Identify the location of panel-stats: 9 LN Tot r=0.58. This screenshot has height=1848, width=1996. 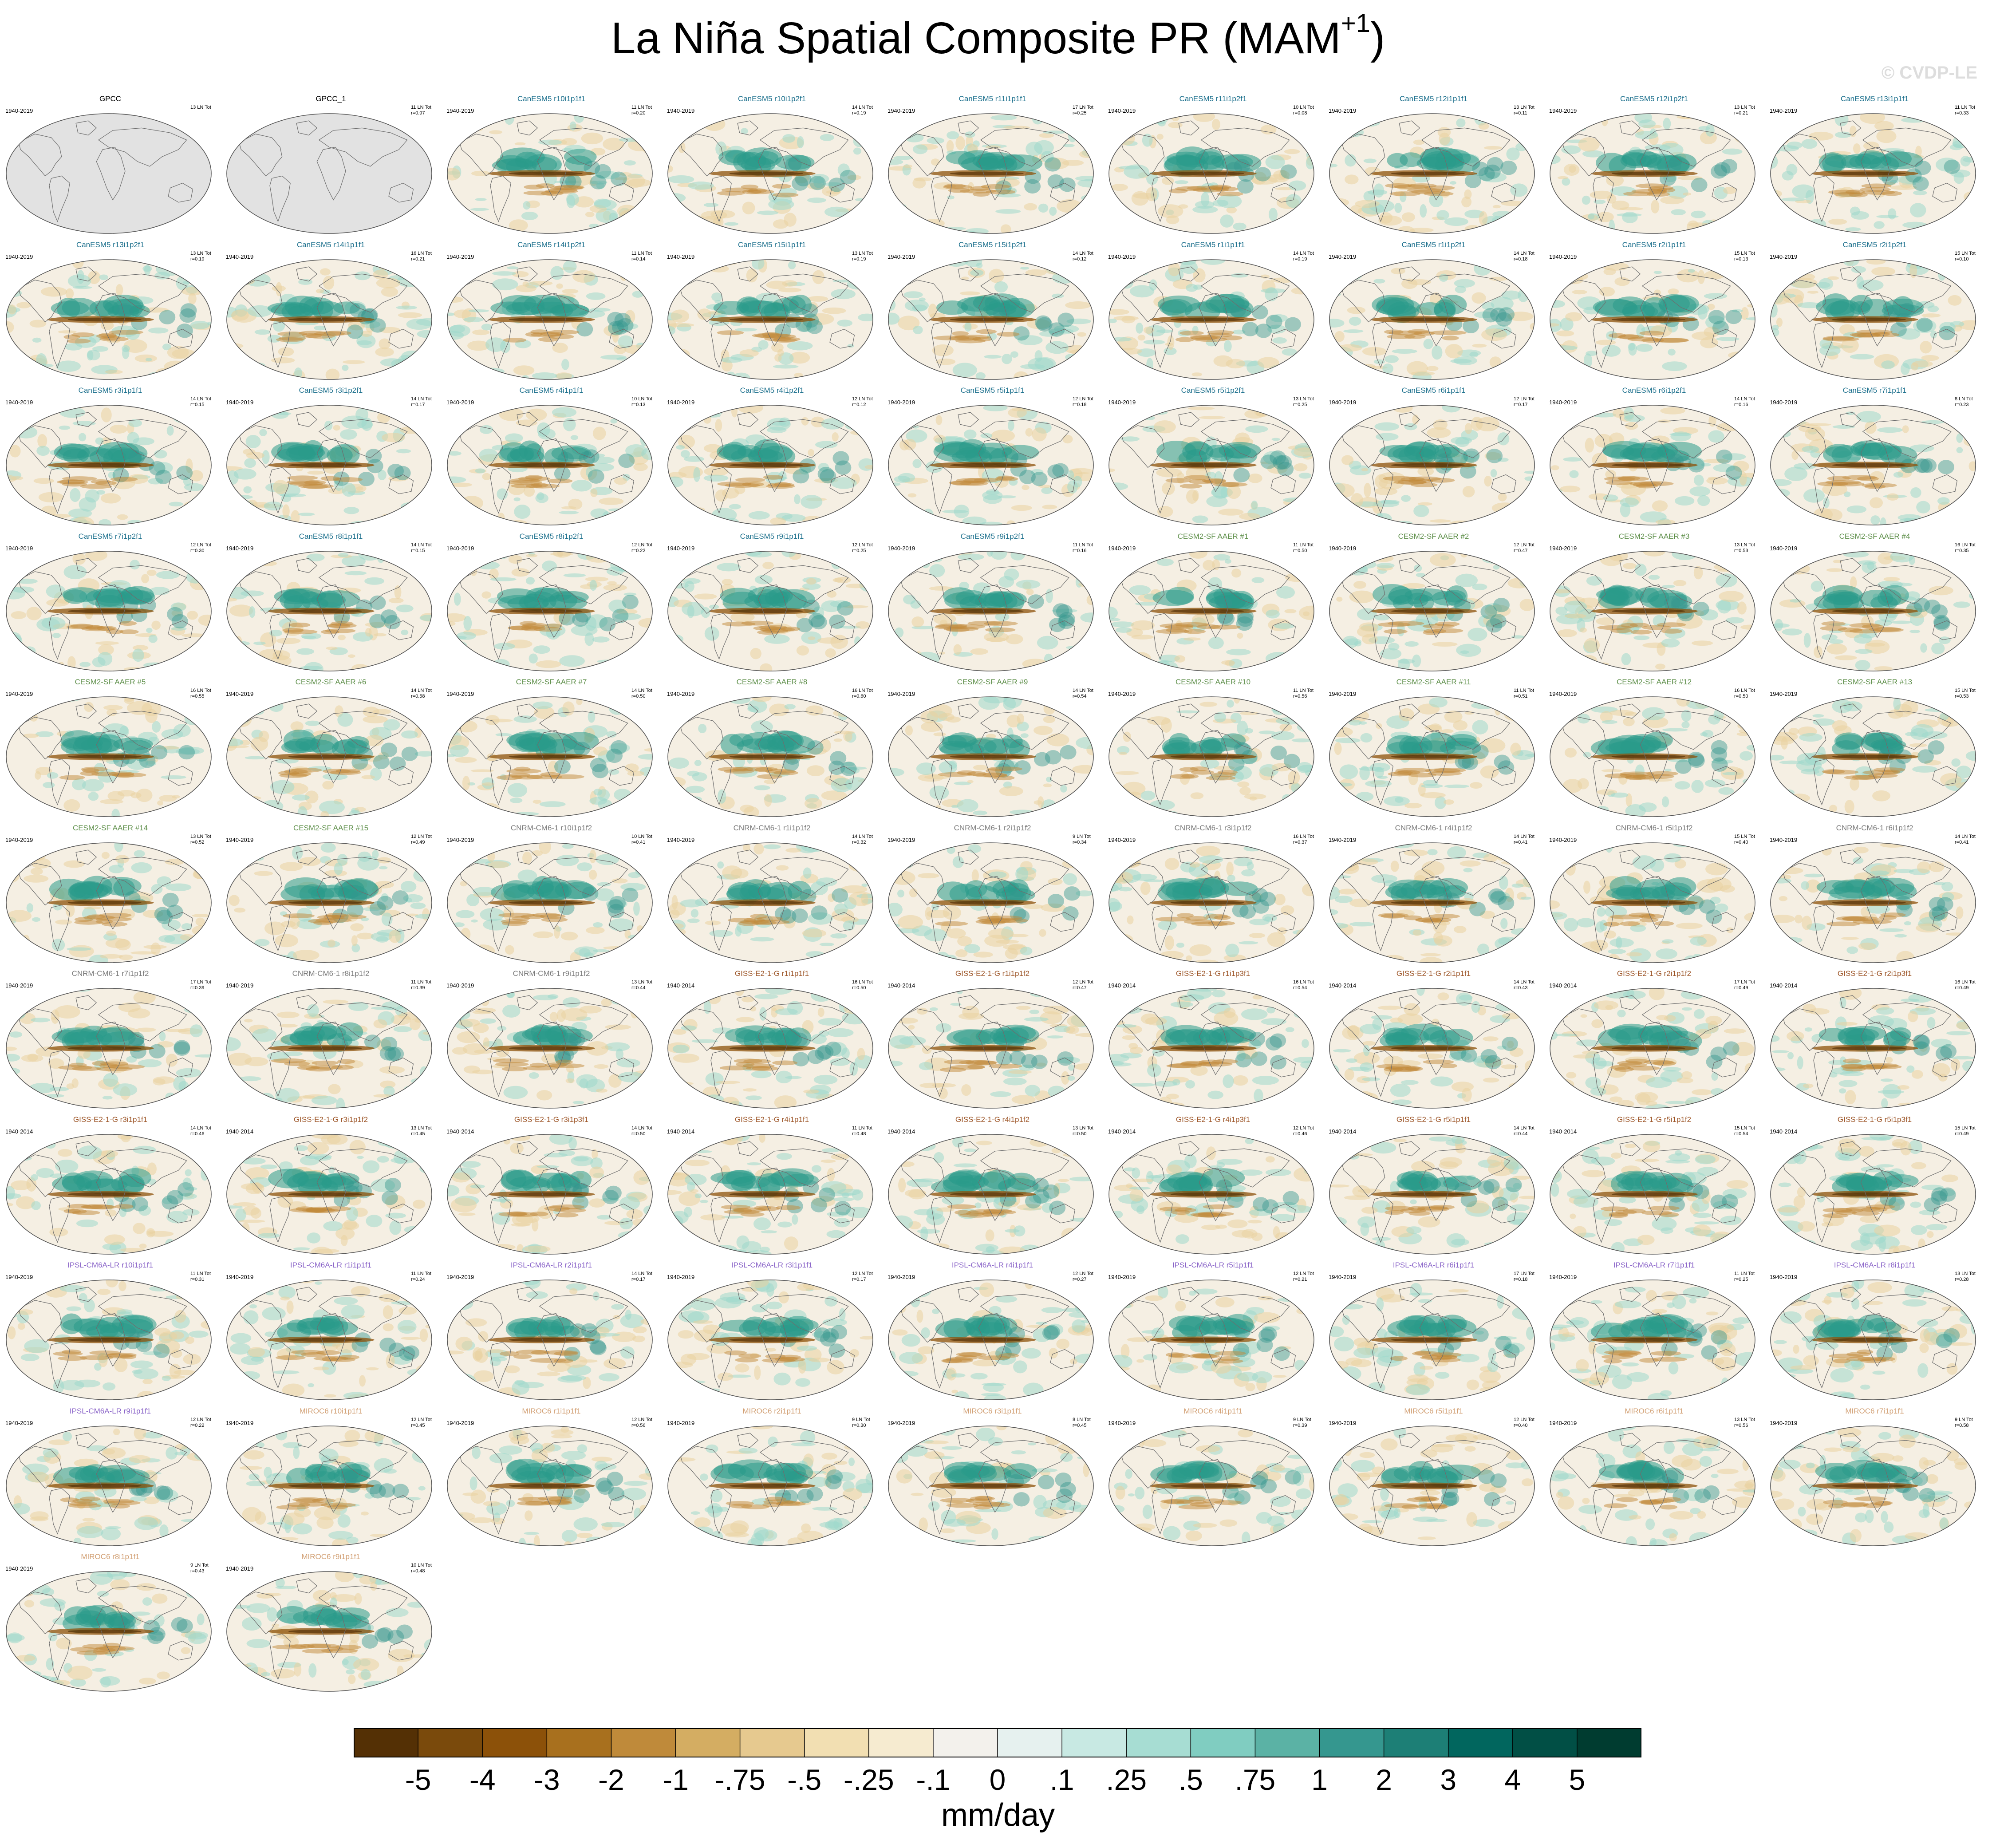
(1964, 1422).